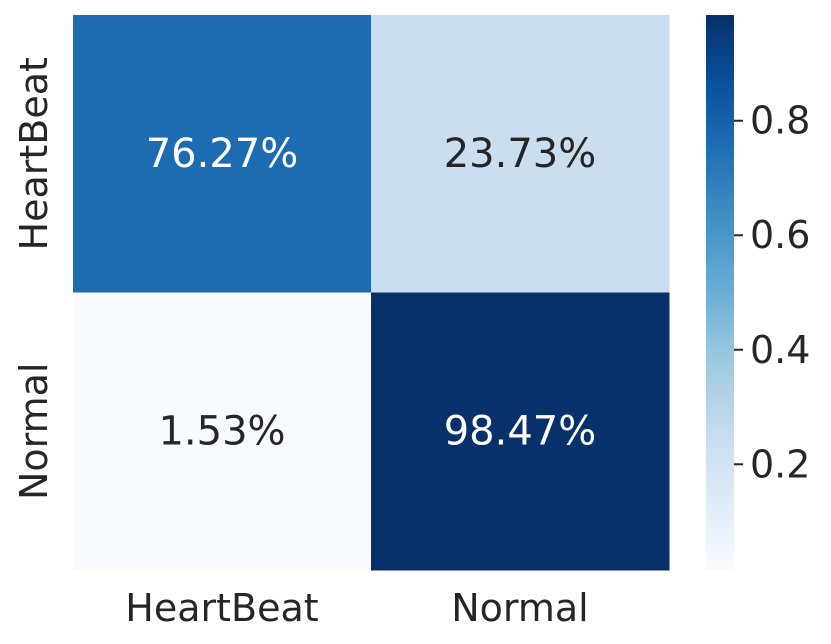  Describe the element at coordinates (34, 432) in the screenshot. I see `y-tick-label: Normal` at that location.